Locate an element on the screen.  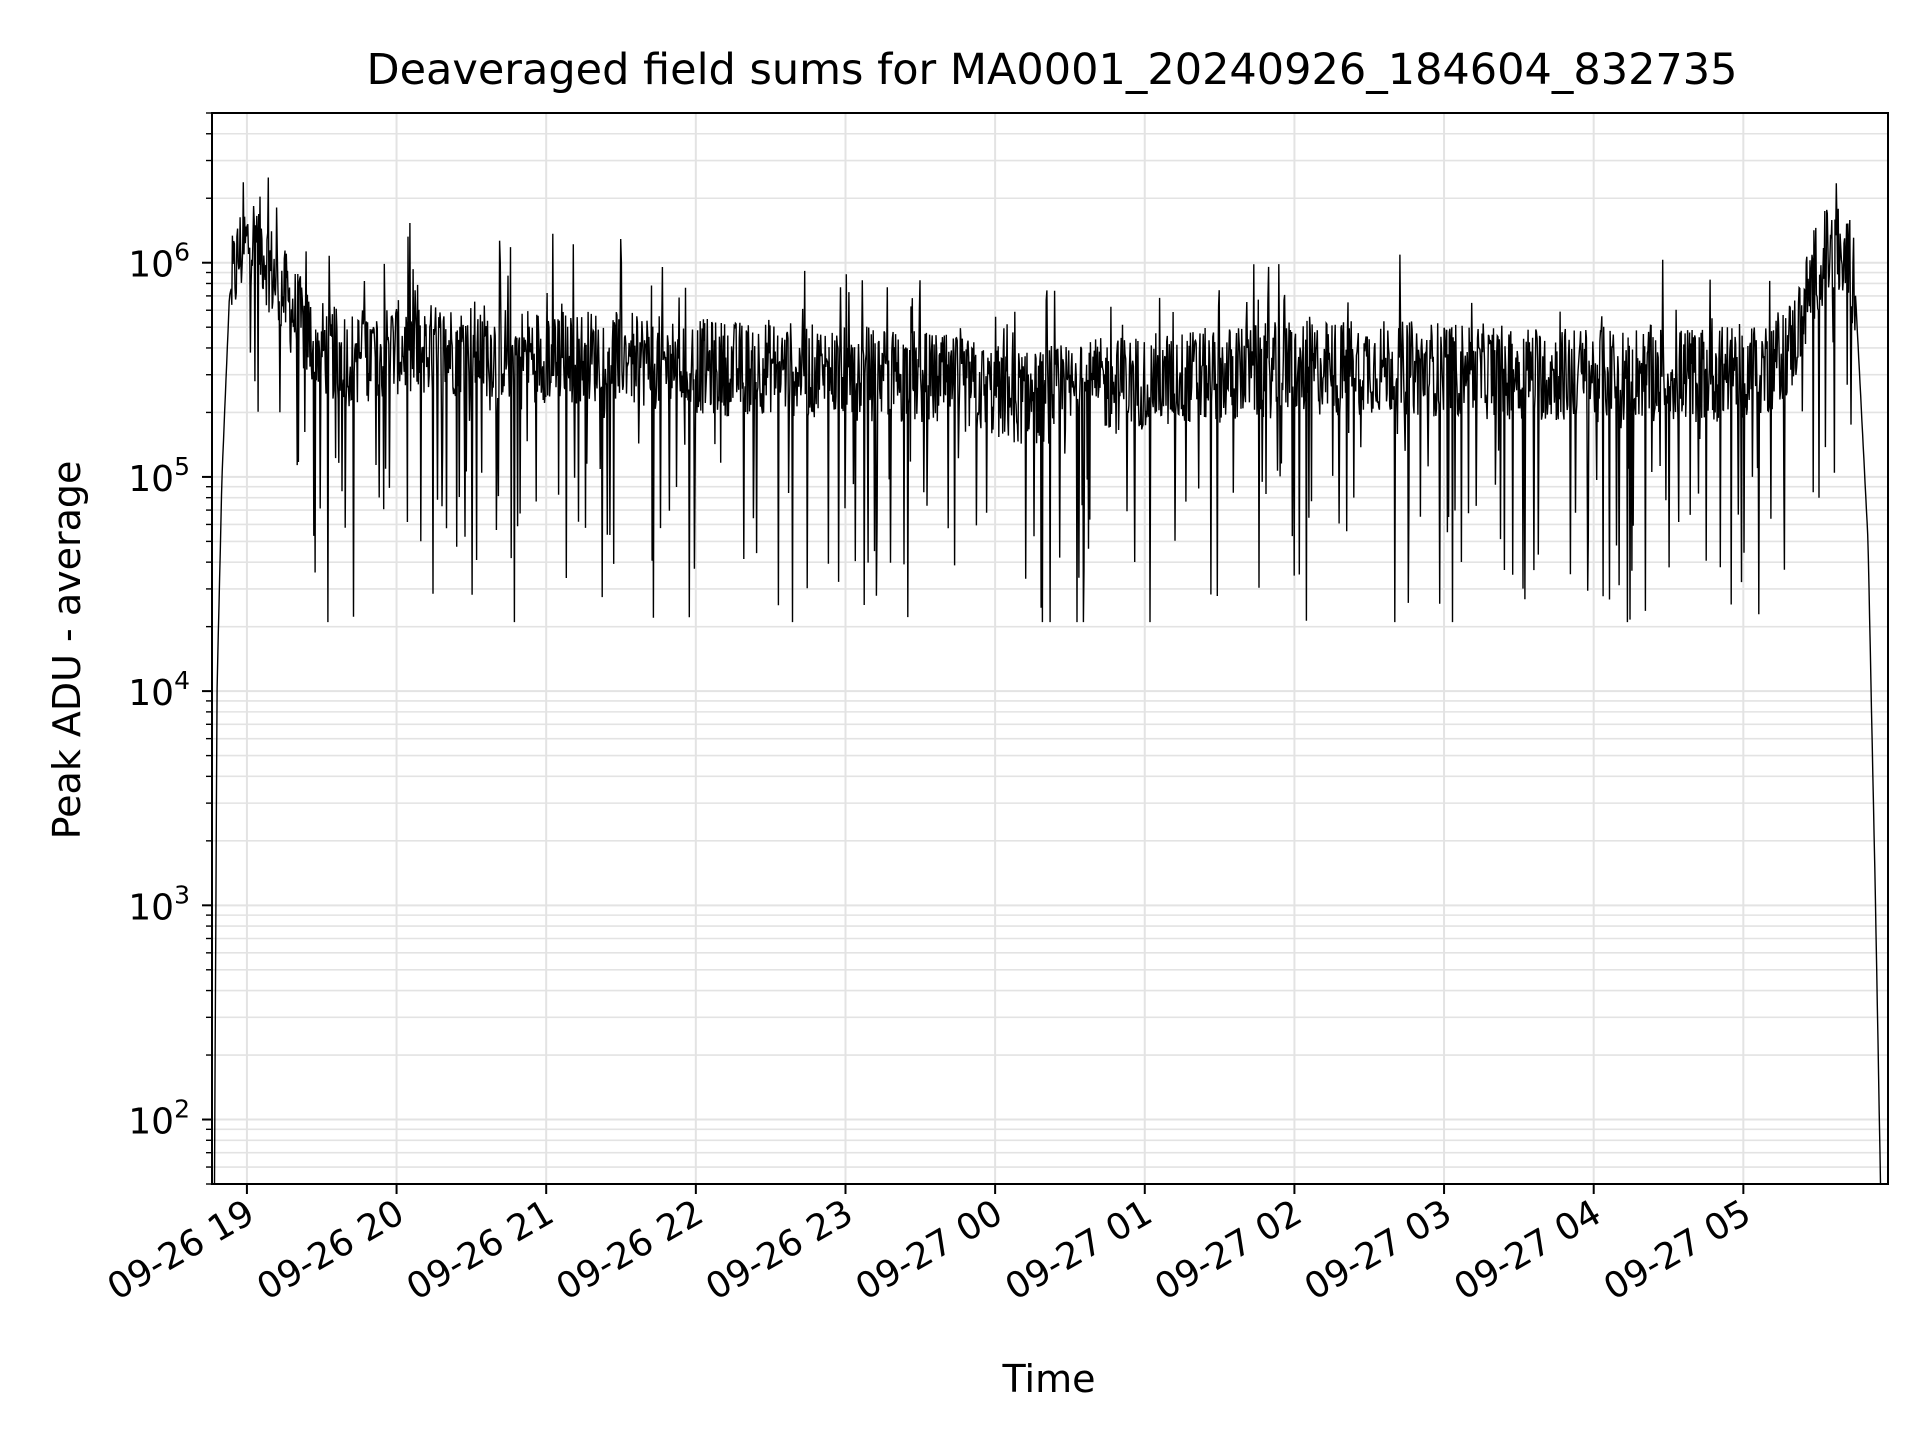
x-axis-label: Time is located at coordinates (1049, 1379).